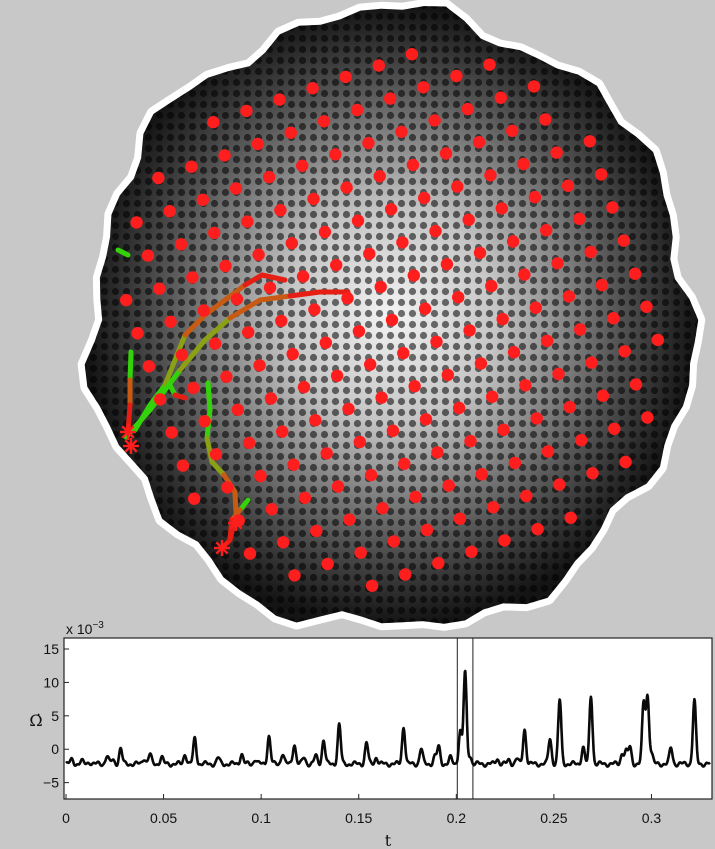 Image resolution: width=715 pixels, height=849 pixels. What do you see at coordinates (652, 818) in the screenshot?
I see `x-tick-label: 0.3` at bounding box center [652, 818].